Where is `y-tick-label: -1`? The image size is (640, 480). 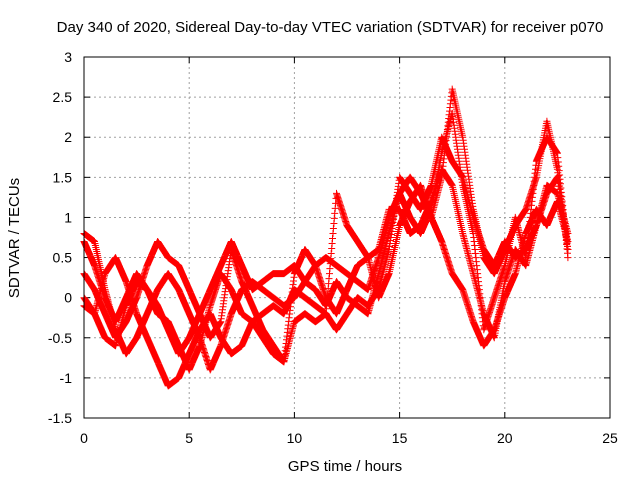
y-tick-label: -1 is located at coordinates (66, 378).